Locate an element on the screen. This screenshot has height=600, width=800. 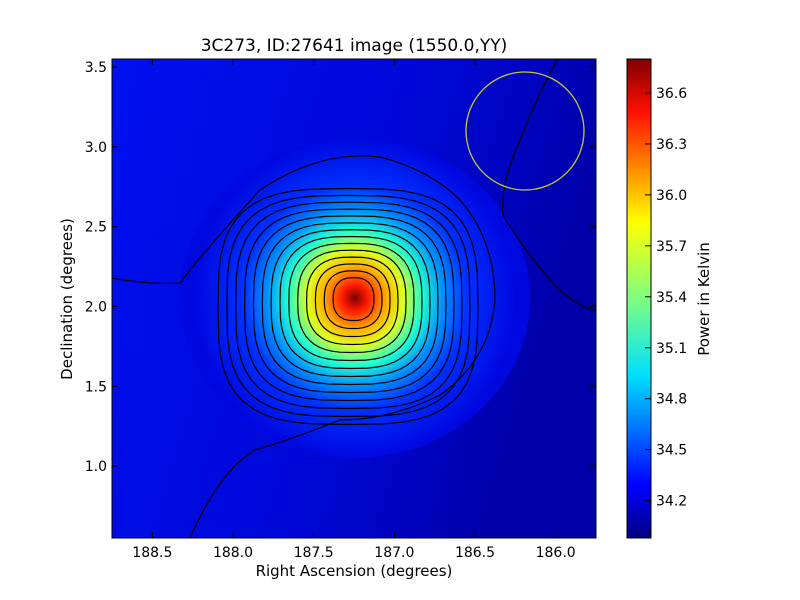
colorbar-tick-label: 35.4 is located at coordinates (671, 298).